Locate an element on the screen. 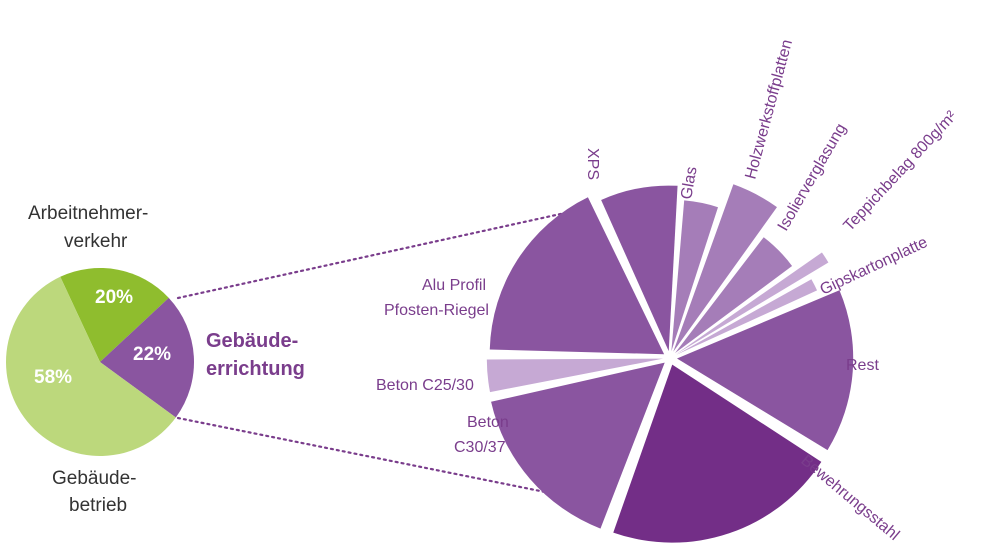 The image size is (997, 547). main-pie-chart is located at coordinates (100, 362).